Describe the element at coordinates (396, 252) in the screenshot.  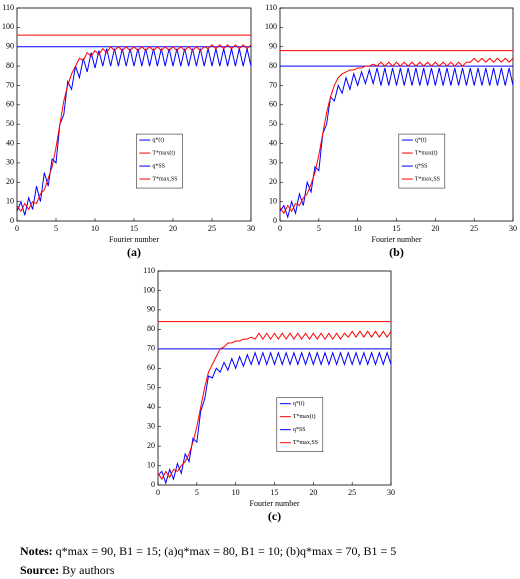
I see `panel-label: (b)` at that location.